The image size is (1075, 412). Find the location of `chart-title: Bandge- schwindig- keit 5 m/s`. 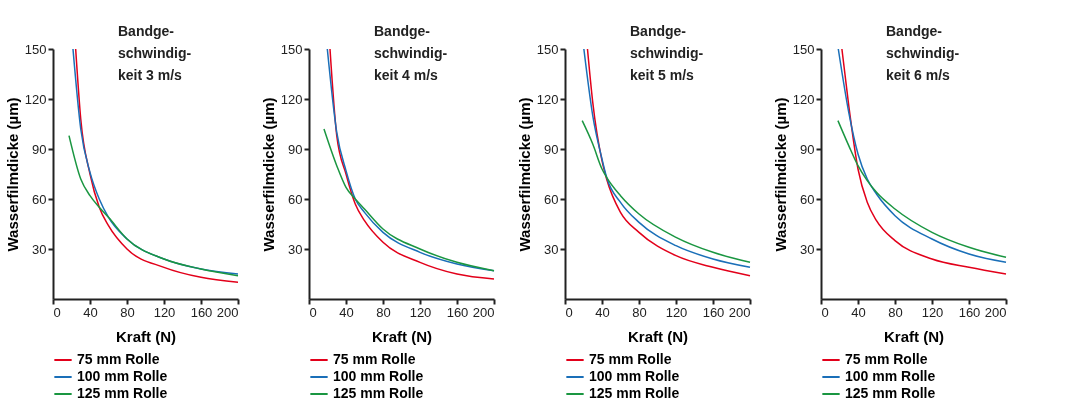

chart-title: Bandge- schwindig- keit 5 m/s is located at coordinates (667, 53).